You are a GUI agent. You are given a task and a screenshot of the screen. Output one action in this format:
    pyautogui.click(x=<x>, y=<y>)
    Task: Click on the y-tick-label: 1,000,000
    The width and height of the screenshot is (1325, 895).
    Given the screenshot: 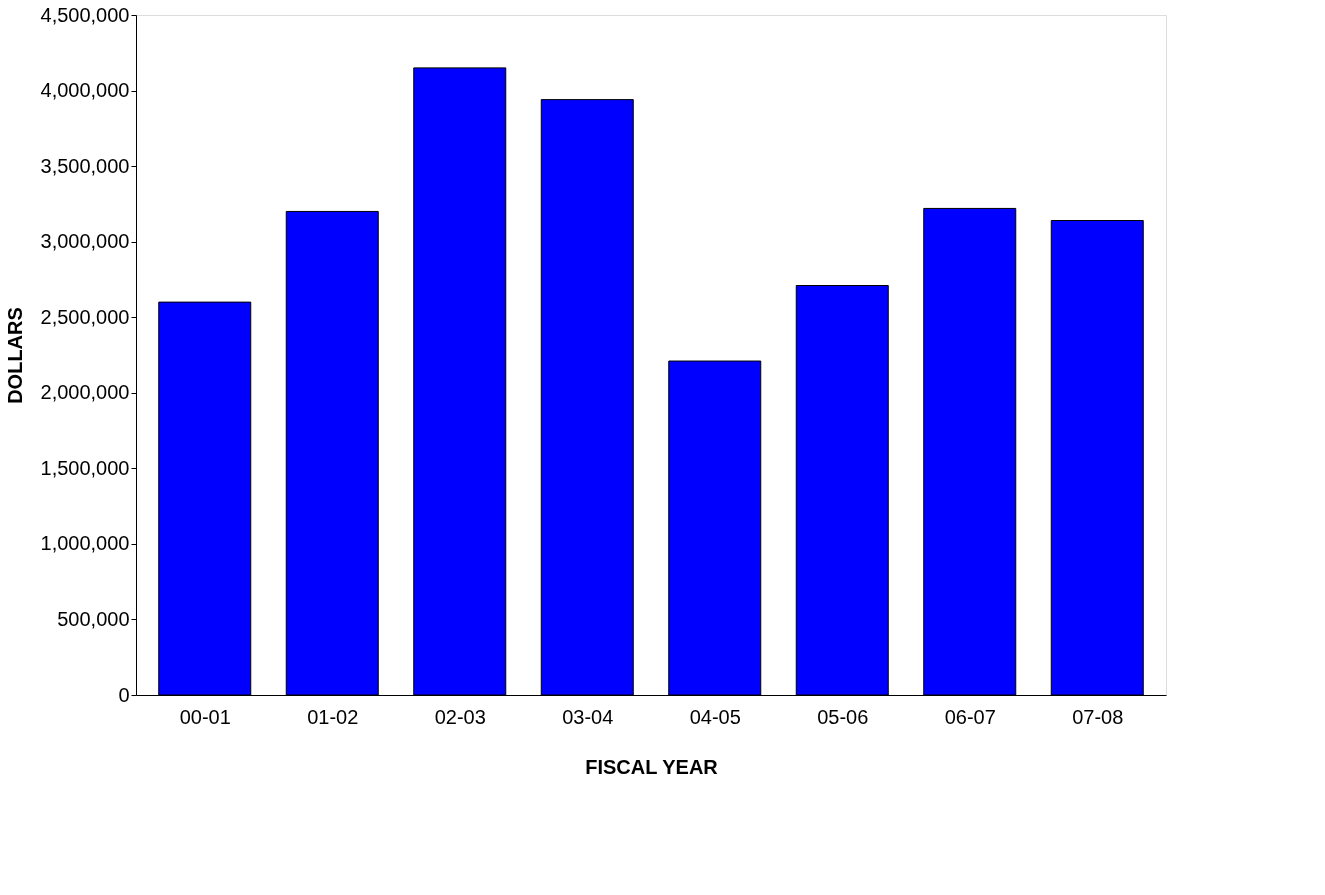 What is the action you would take?
    pyautogui.click(x=85, y=543)
    